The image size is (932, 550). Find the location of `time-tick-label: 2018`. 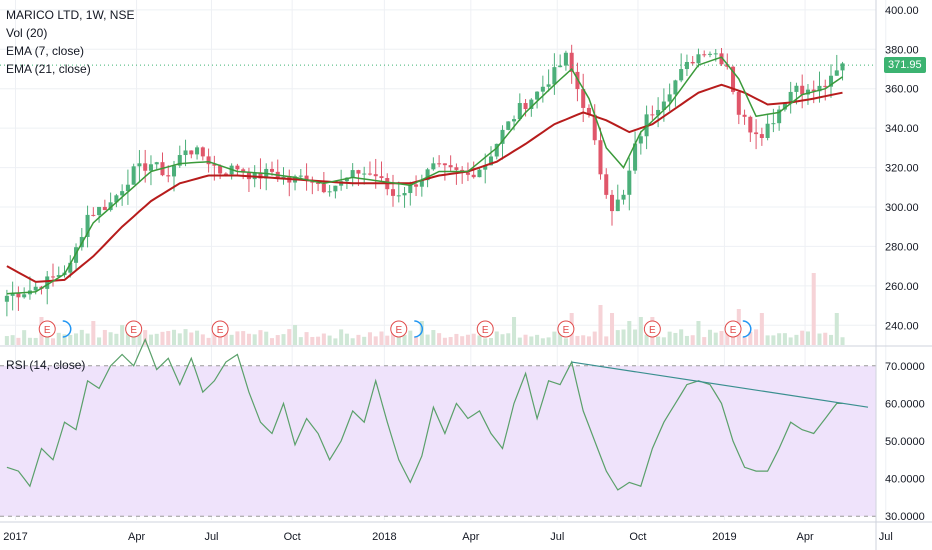

time-tick-label: 2018 is located at coordinates (384, 537).